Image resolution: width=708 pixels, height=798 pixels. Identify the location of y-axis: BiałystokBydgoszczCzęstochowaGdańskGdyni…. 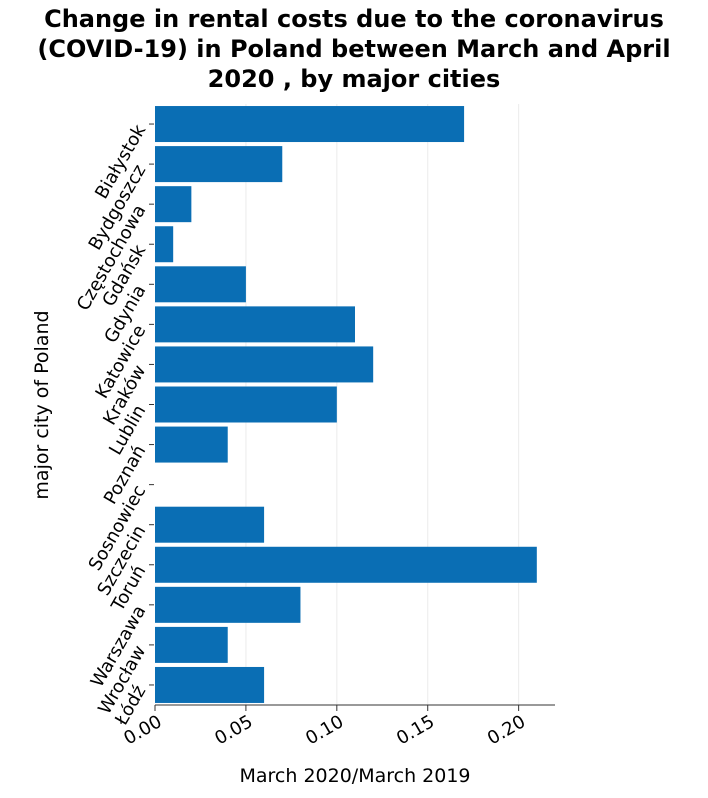
(113, 425).